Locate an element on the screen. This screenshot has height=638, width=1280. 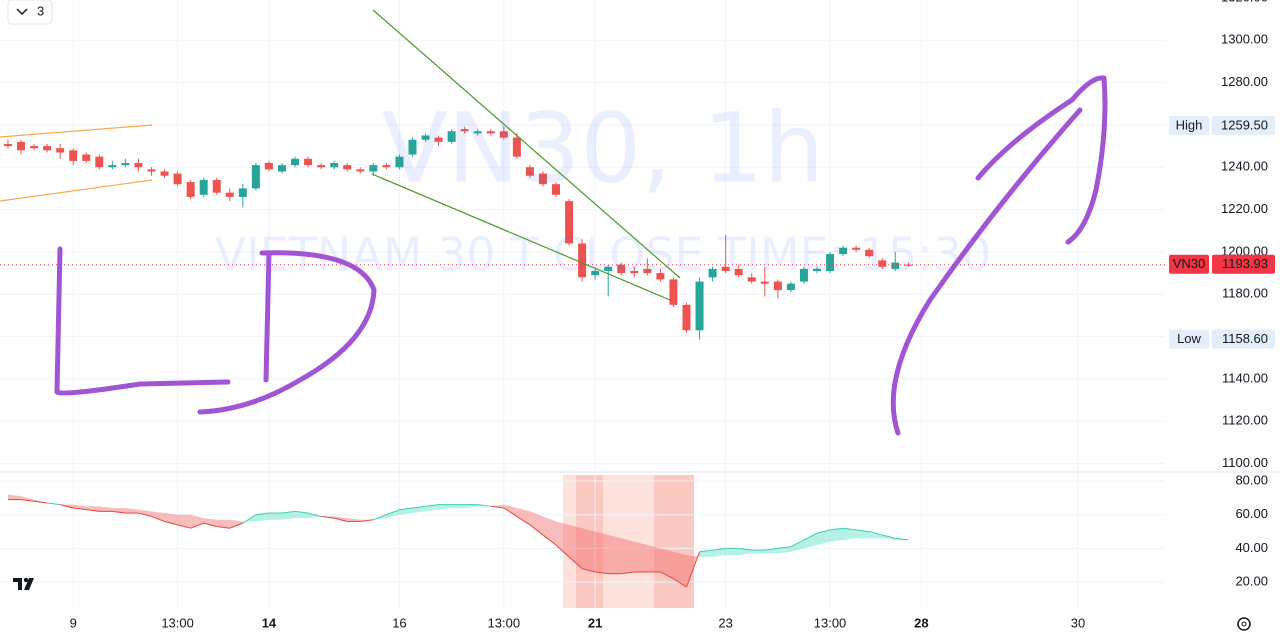
logo is located at coordinates (23, 583).